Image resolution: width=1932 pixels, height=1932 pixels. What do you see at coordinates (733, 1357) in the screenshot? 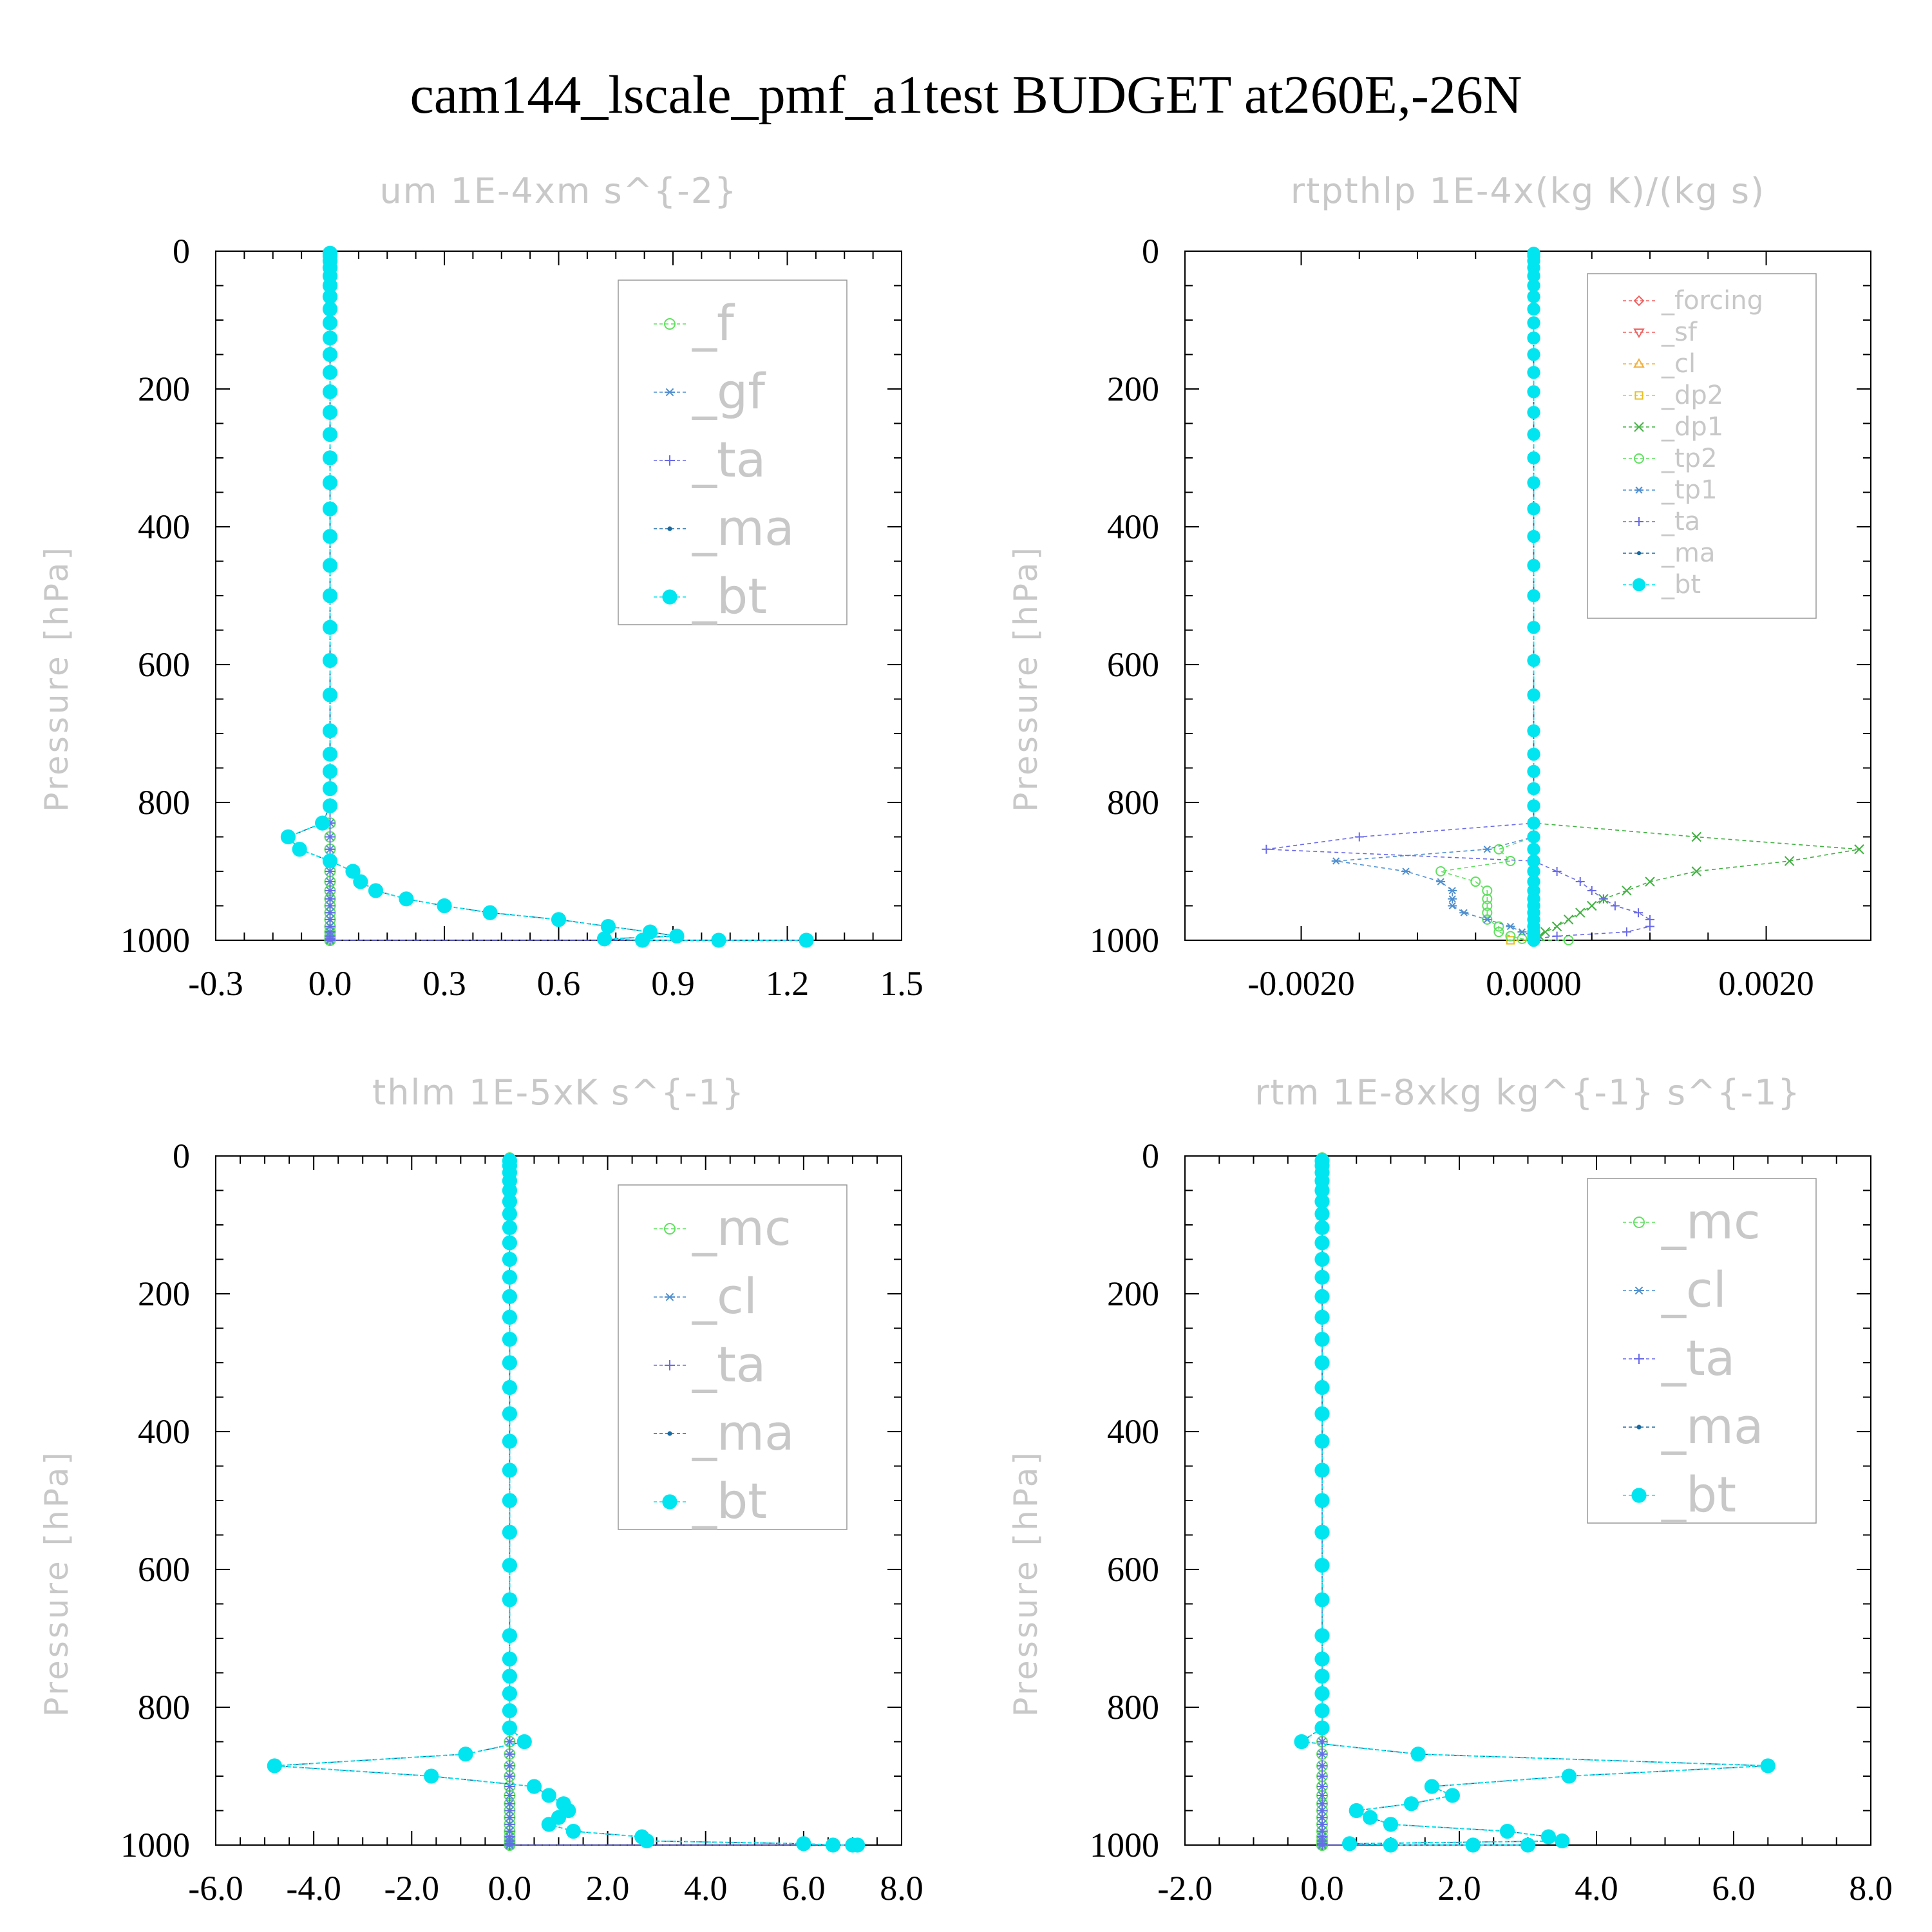
I see `legend-box` at bounding box center [733, 1357].